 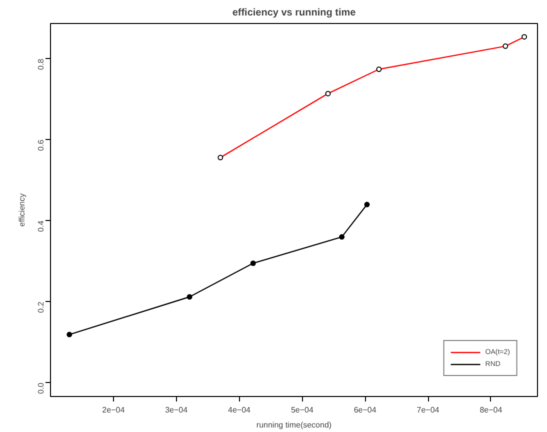 What do you see at coordinates (22, 210) in the screenshot?
I see `y-axis-title: efficiency` at bounding box center [22, 210].